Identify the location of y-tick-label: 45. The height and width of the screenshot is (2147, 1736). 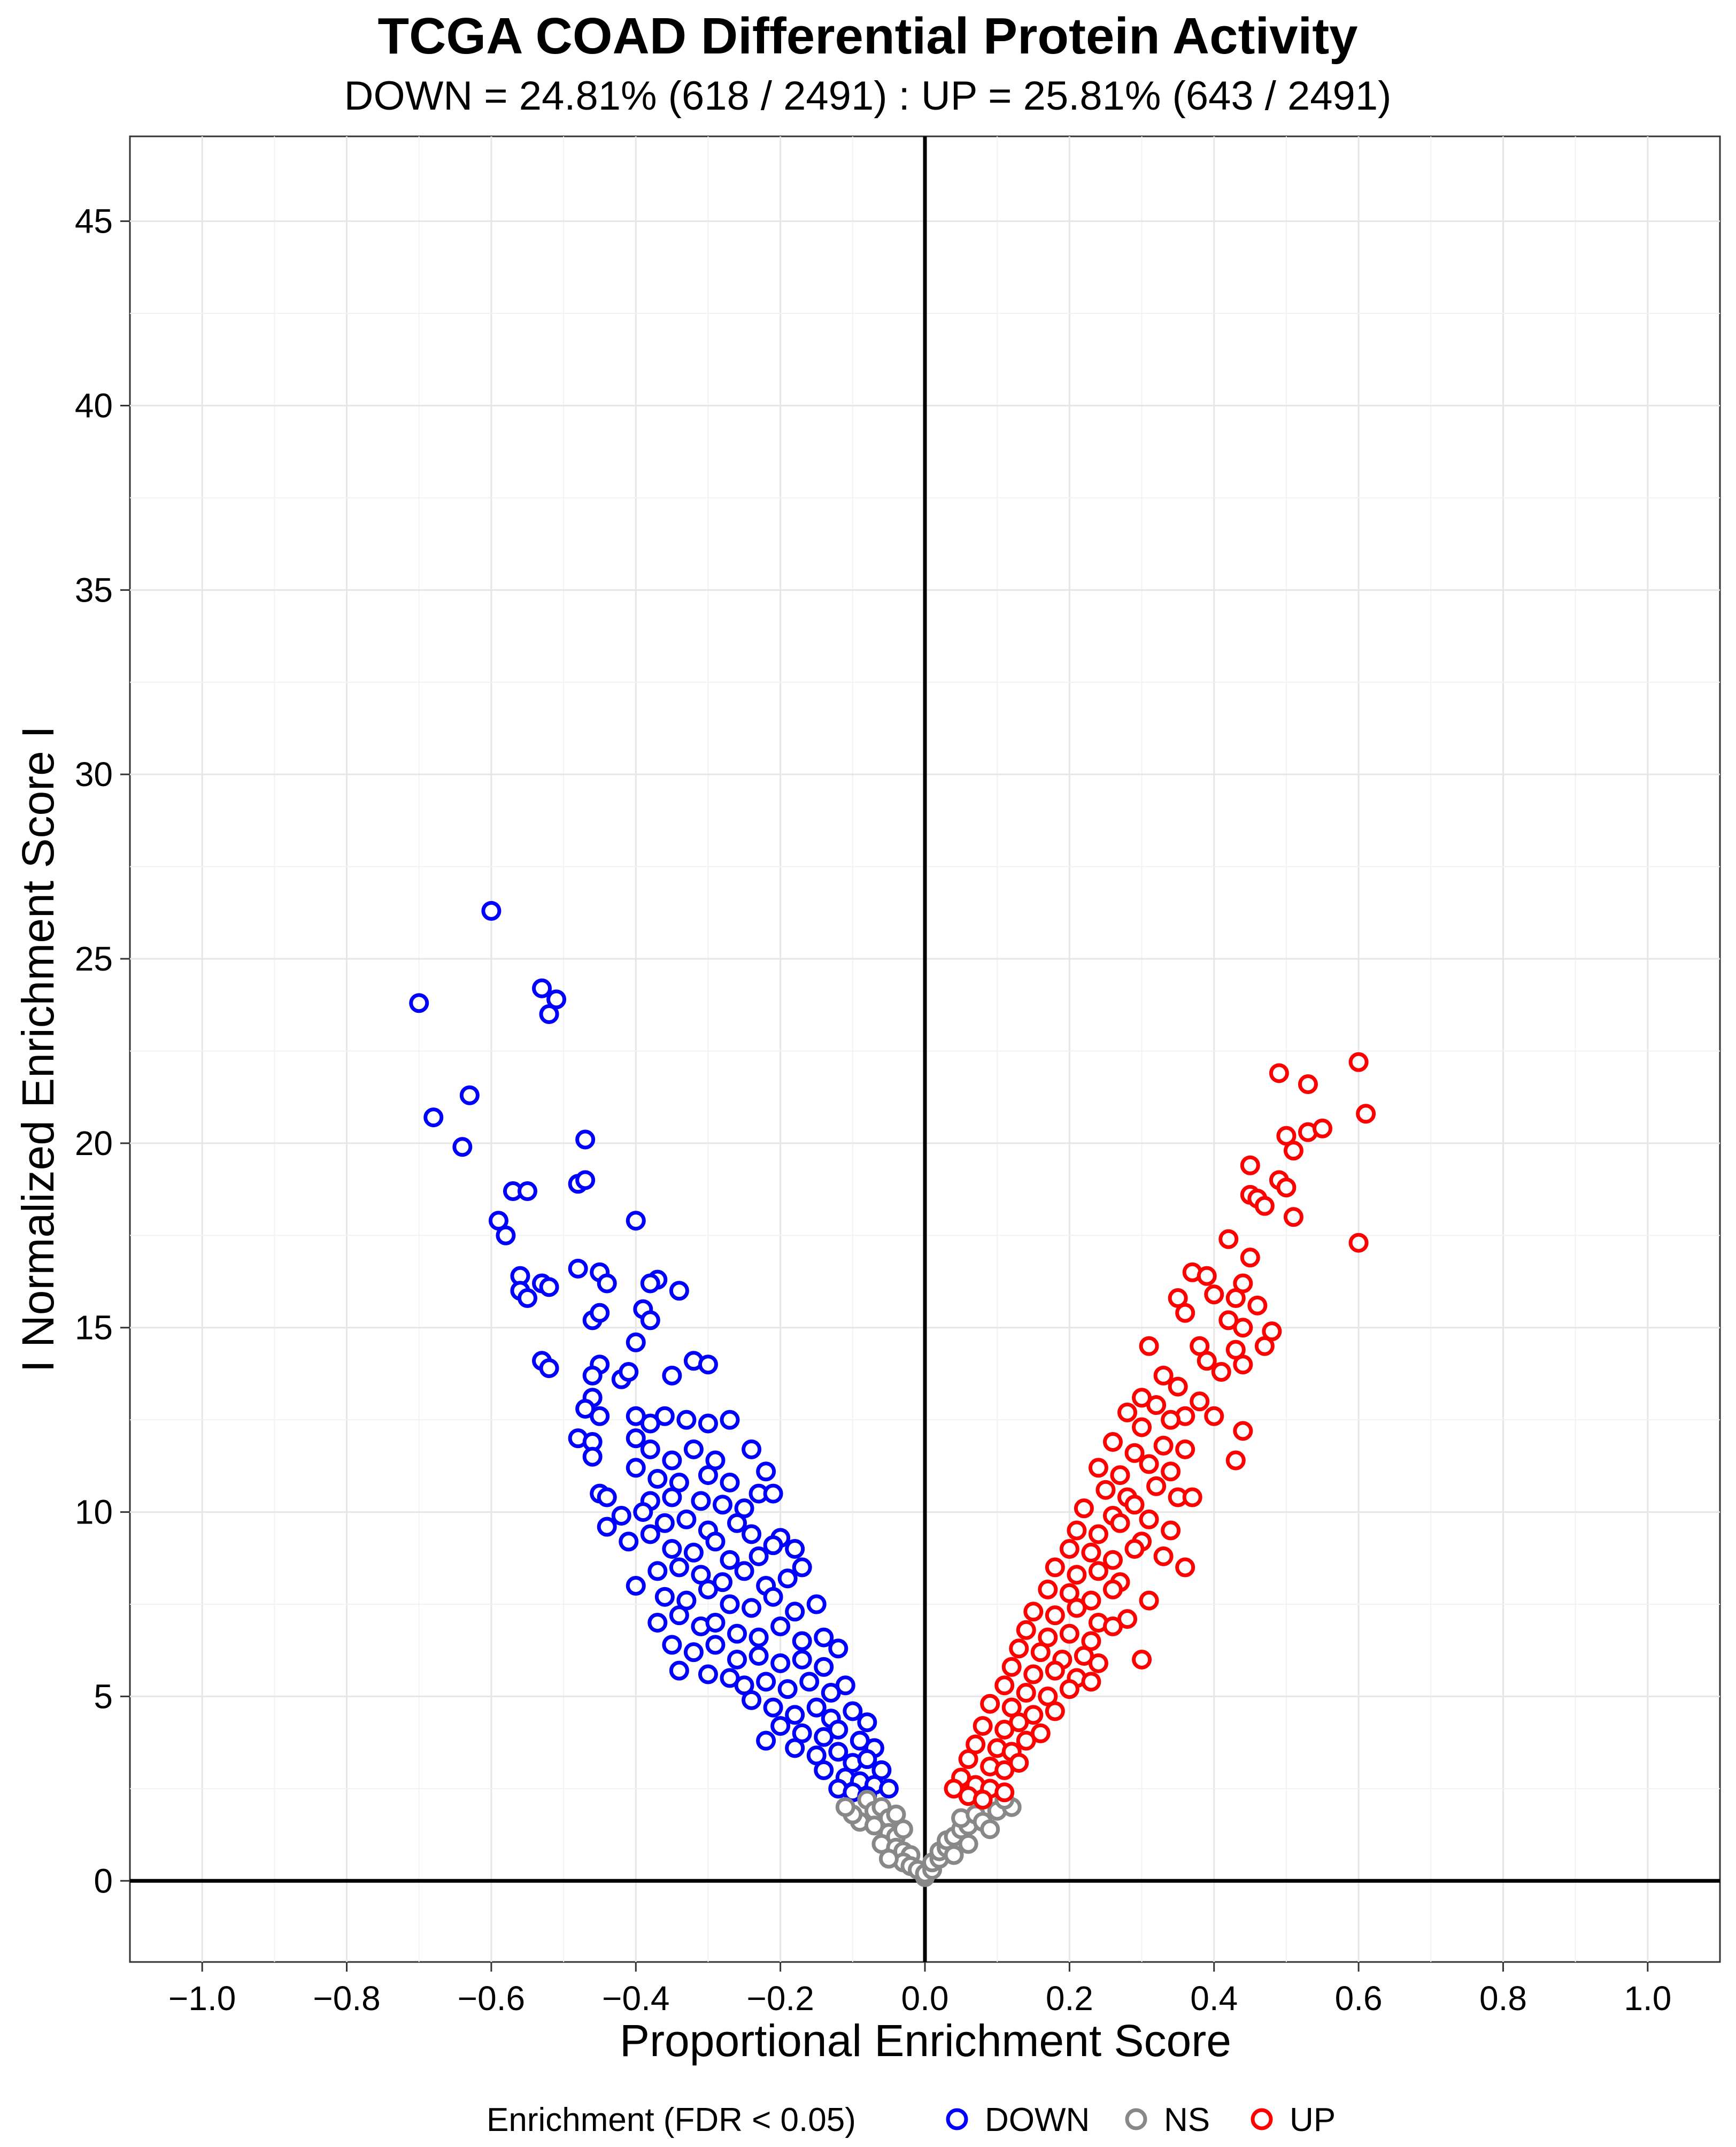
(94, 221).